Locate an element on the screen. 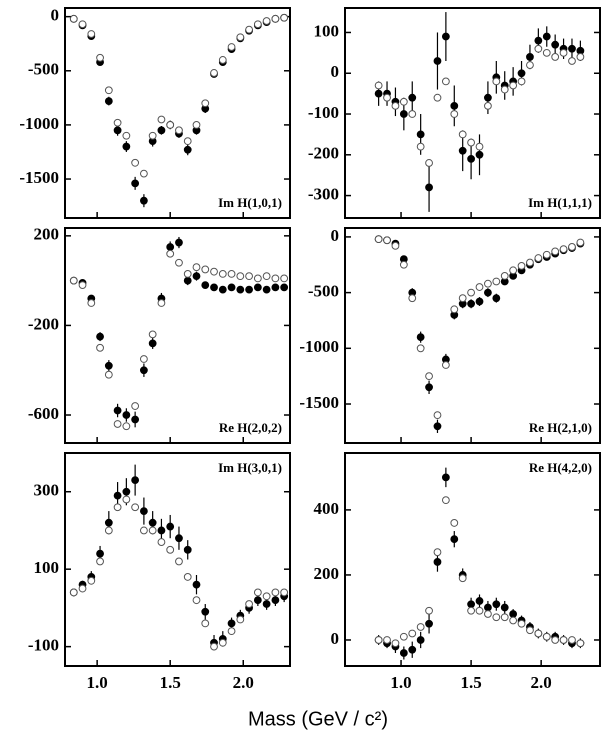 Image resolution: width=605 pixels, height=741 pixels. panel-title: Re H(4,2,0) is located at coordinates (560, 467).